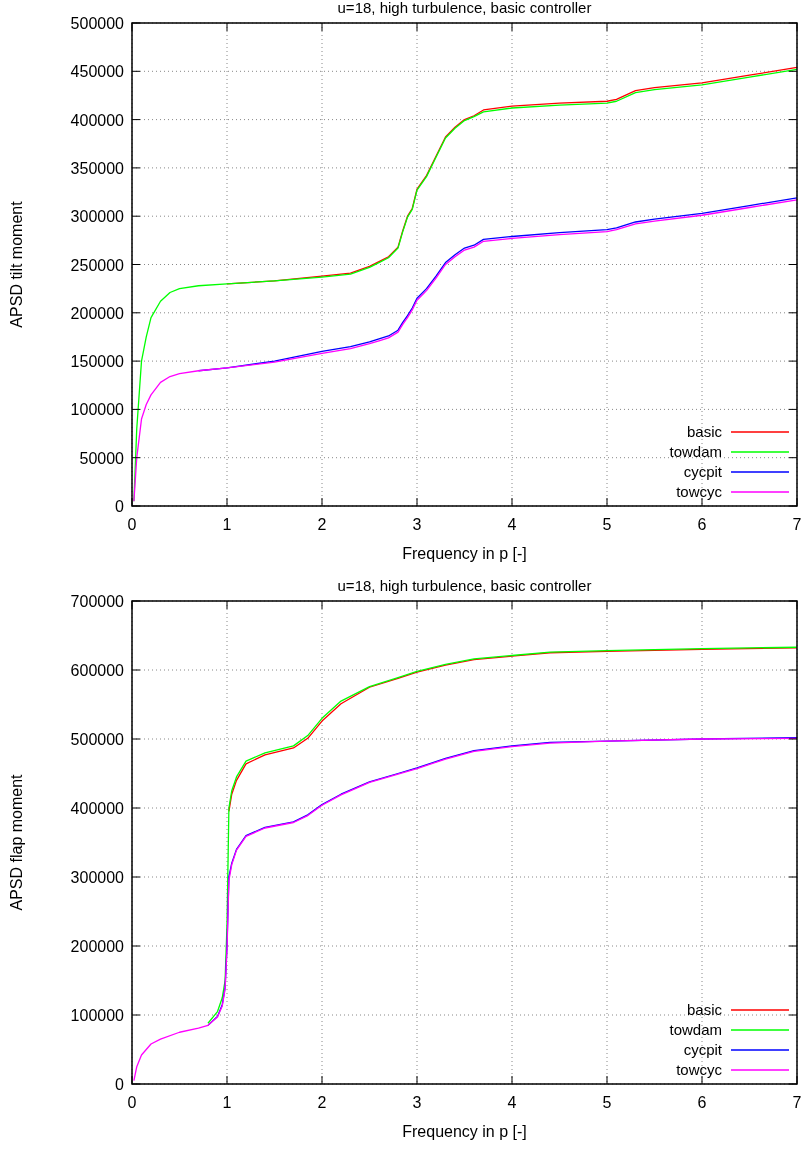 The width and height of the screenshot is (806, 1156). Describe the element at coordinates (97, 72) in the screenshot. I see `y-tick-label: 450000` at that location.